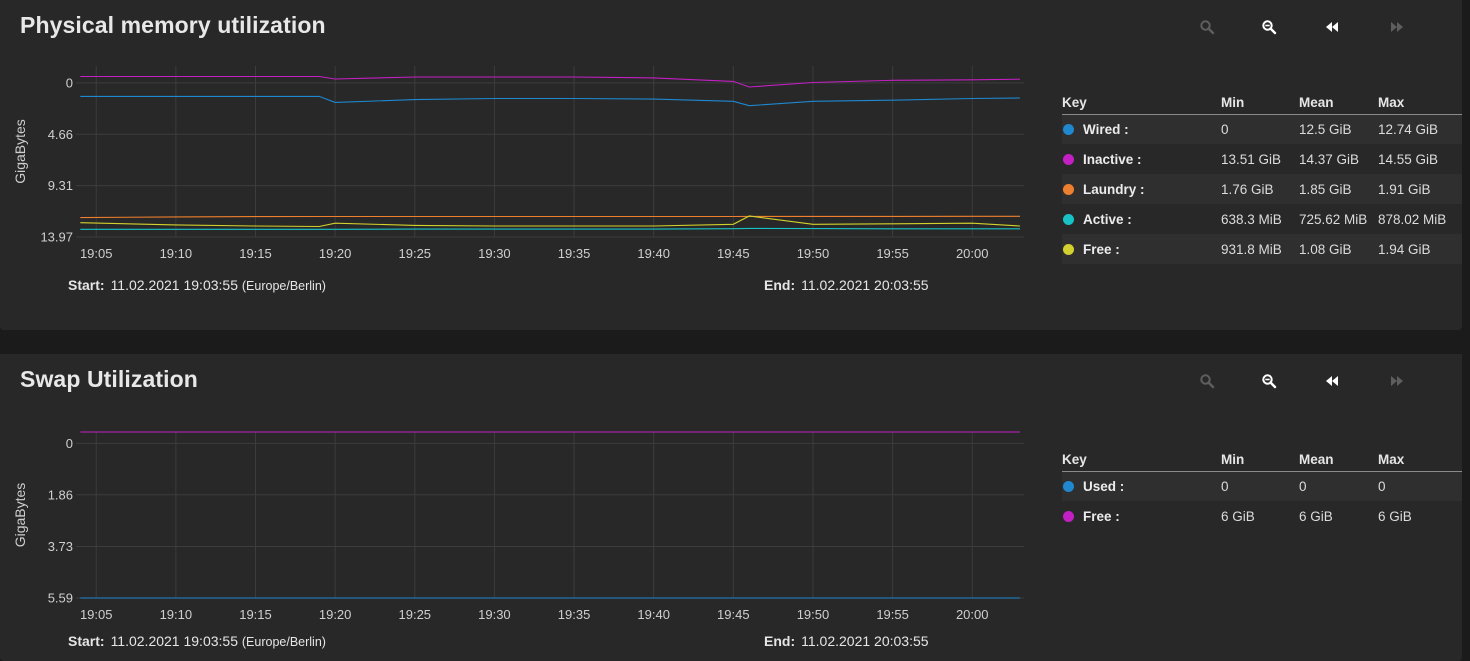  What do you see at coordinates (550, 81) in the screenshot?
I see `series-line-inactive` at bounding box center [550, 81].